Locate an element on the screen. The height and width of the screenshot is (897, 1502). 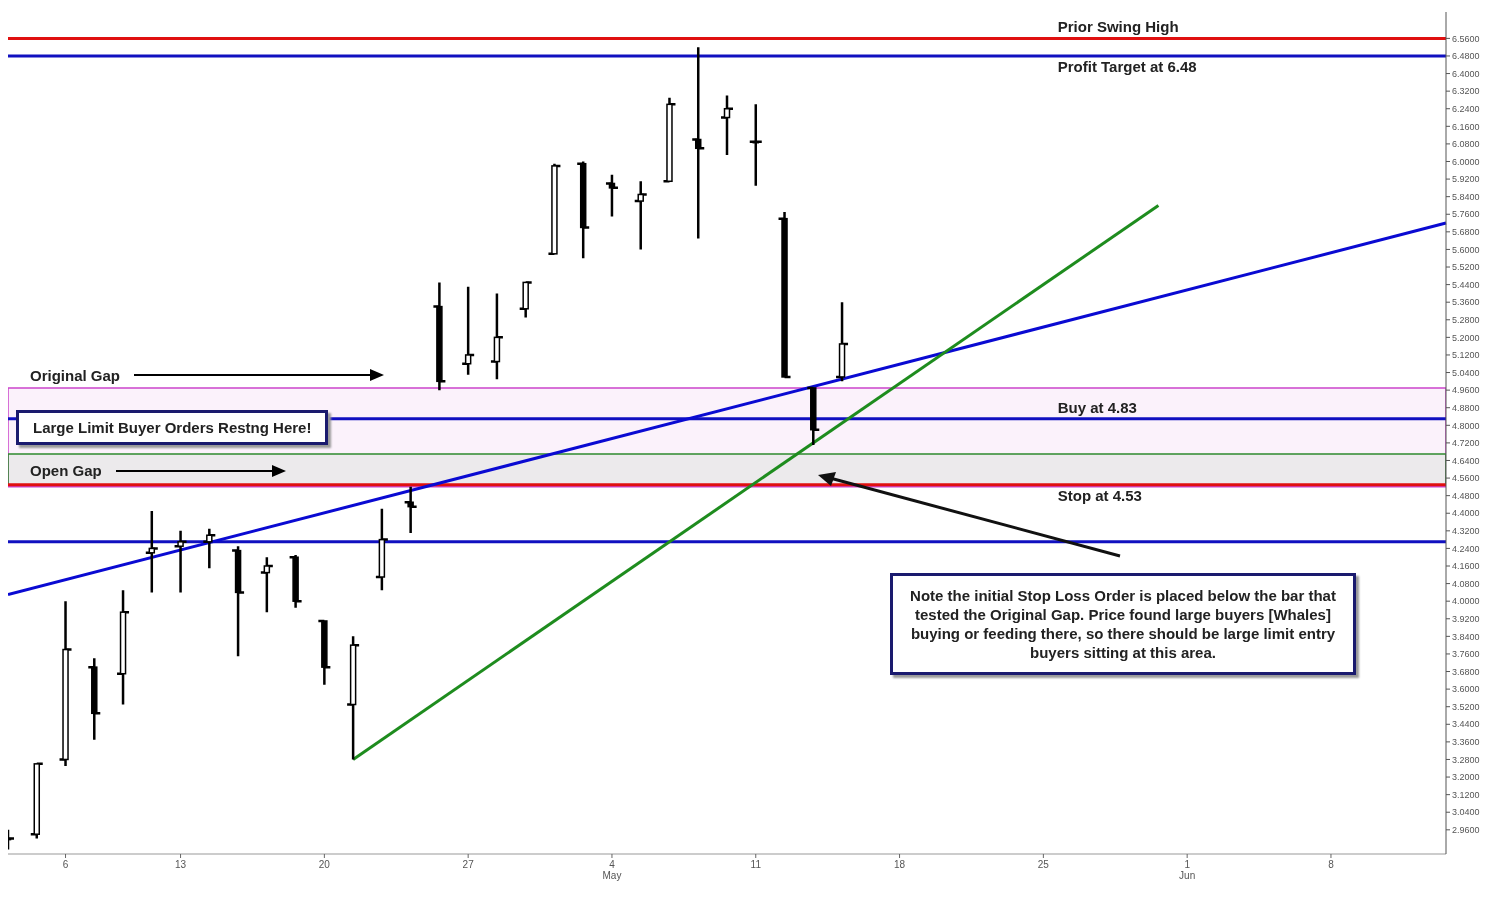
y-tick-label: 3.4400 is located at coordinates (1466, 724).